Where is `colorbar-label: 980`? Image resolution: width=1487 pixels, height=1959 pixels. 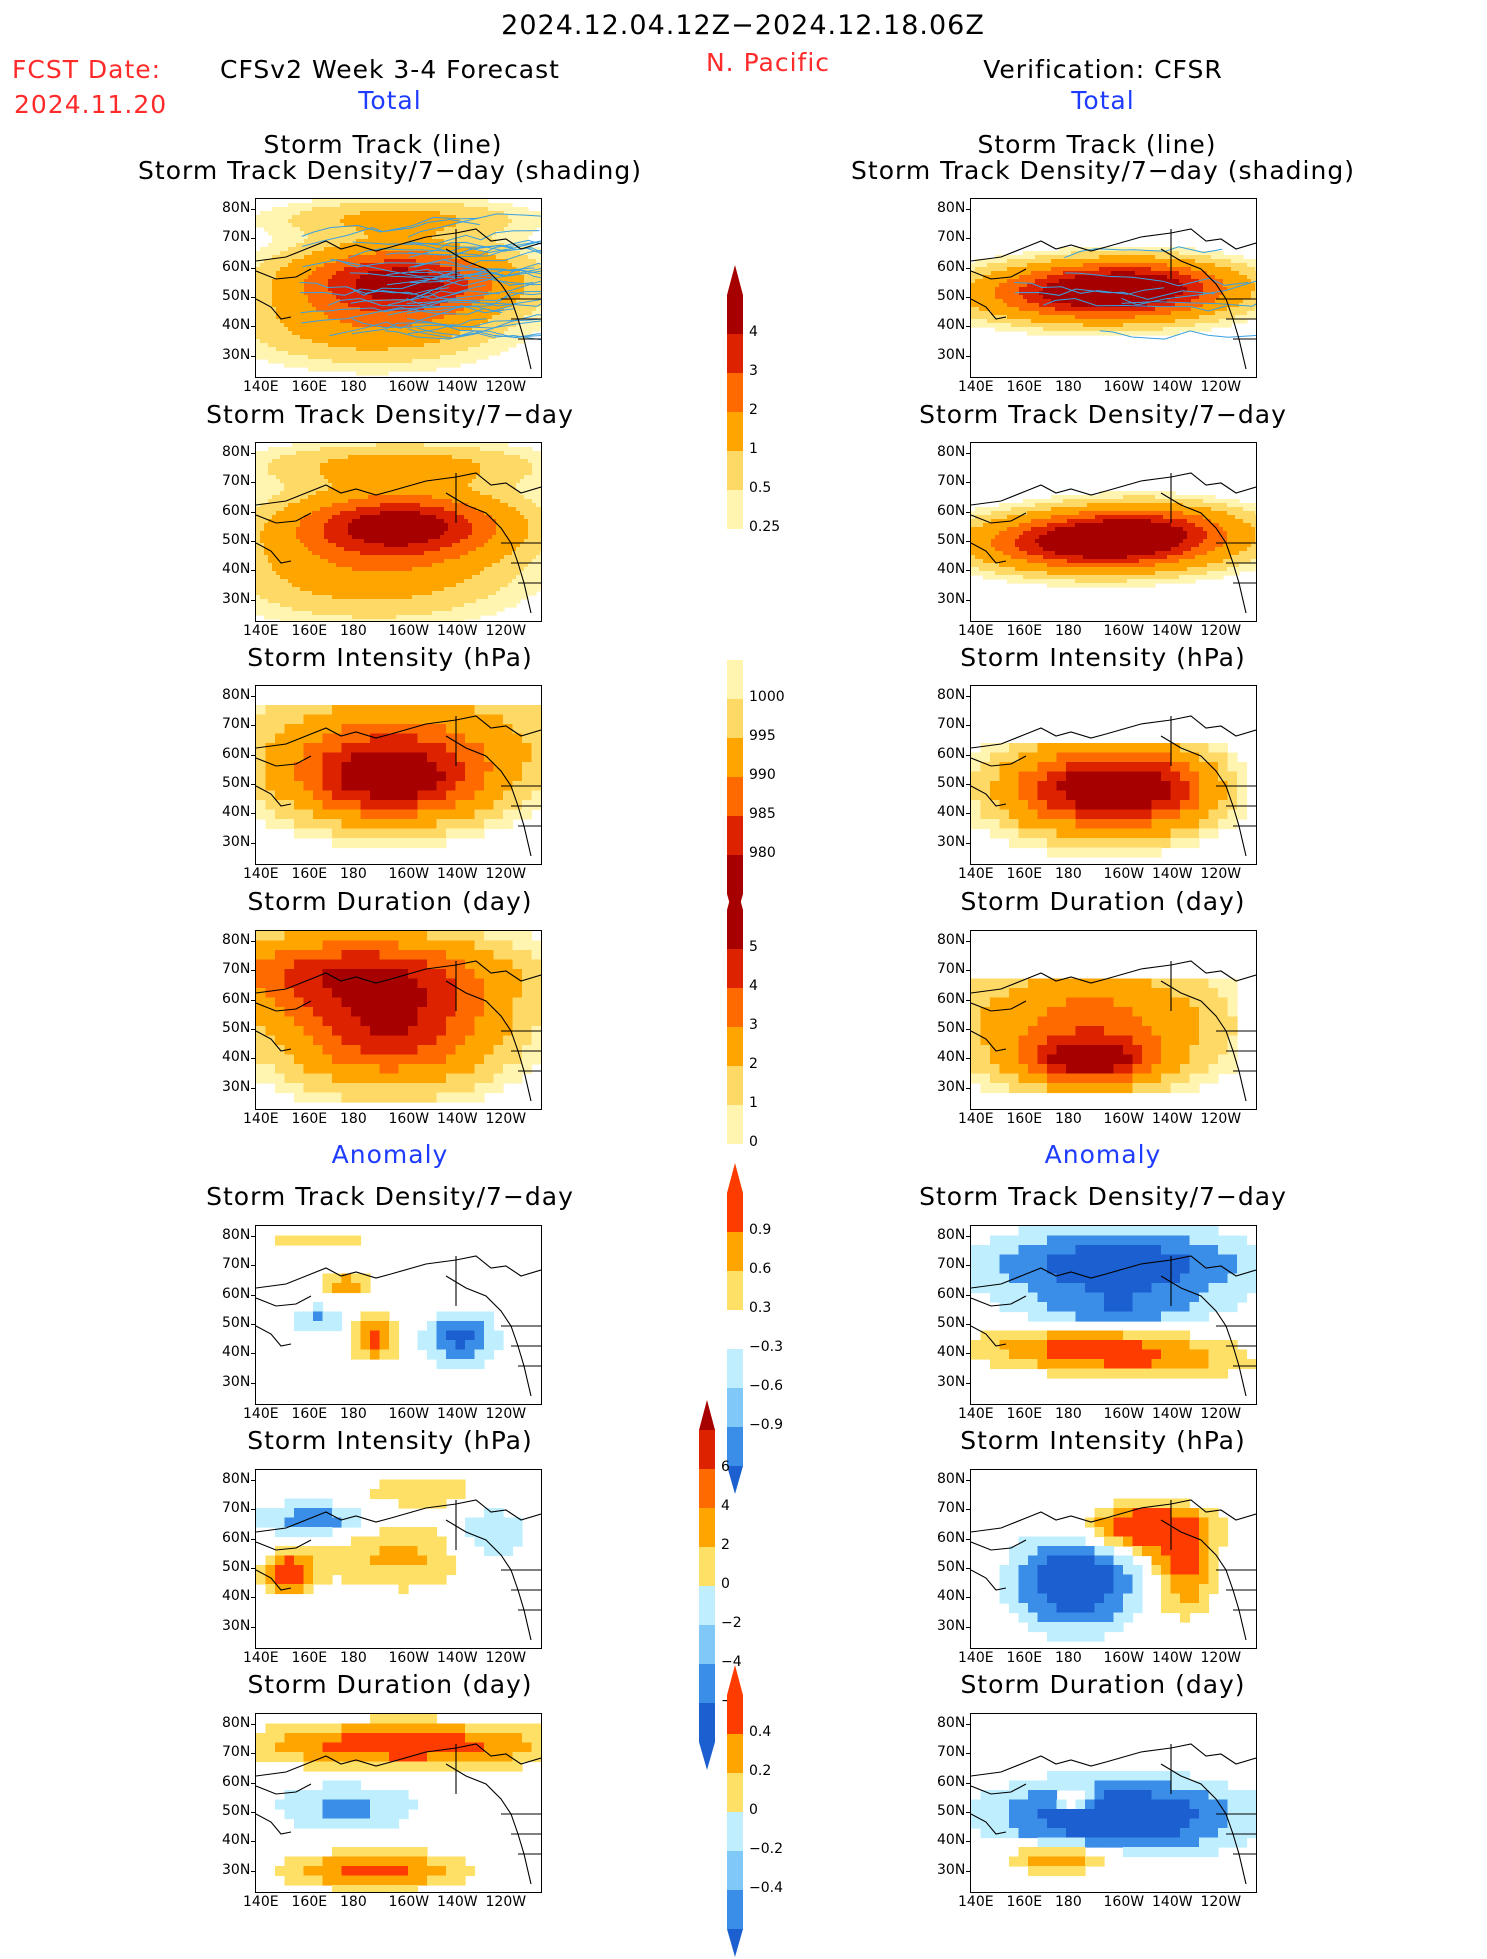 colorbar-label: 980 is located at coordinates (762, 853).